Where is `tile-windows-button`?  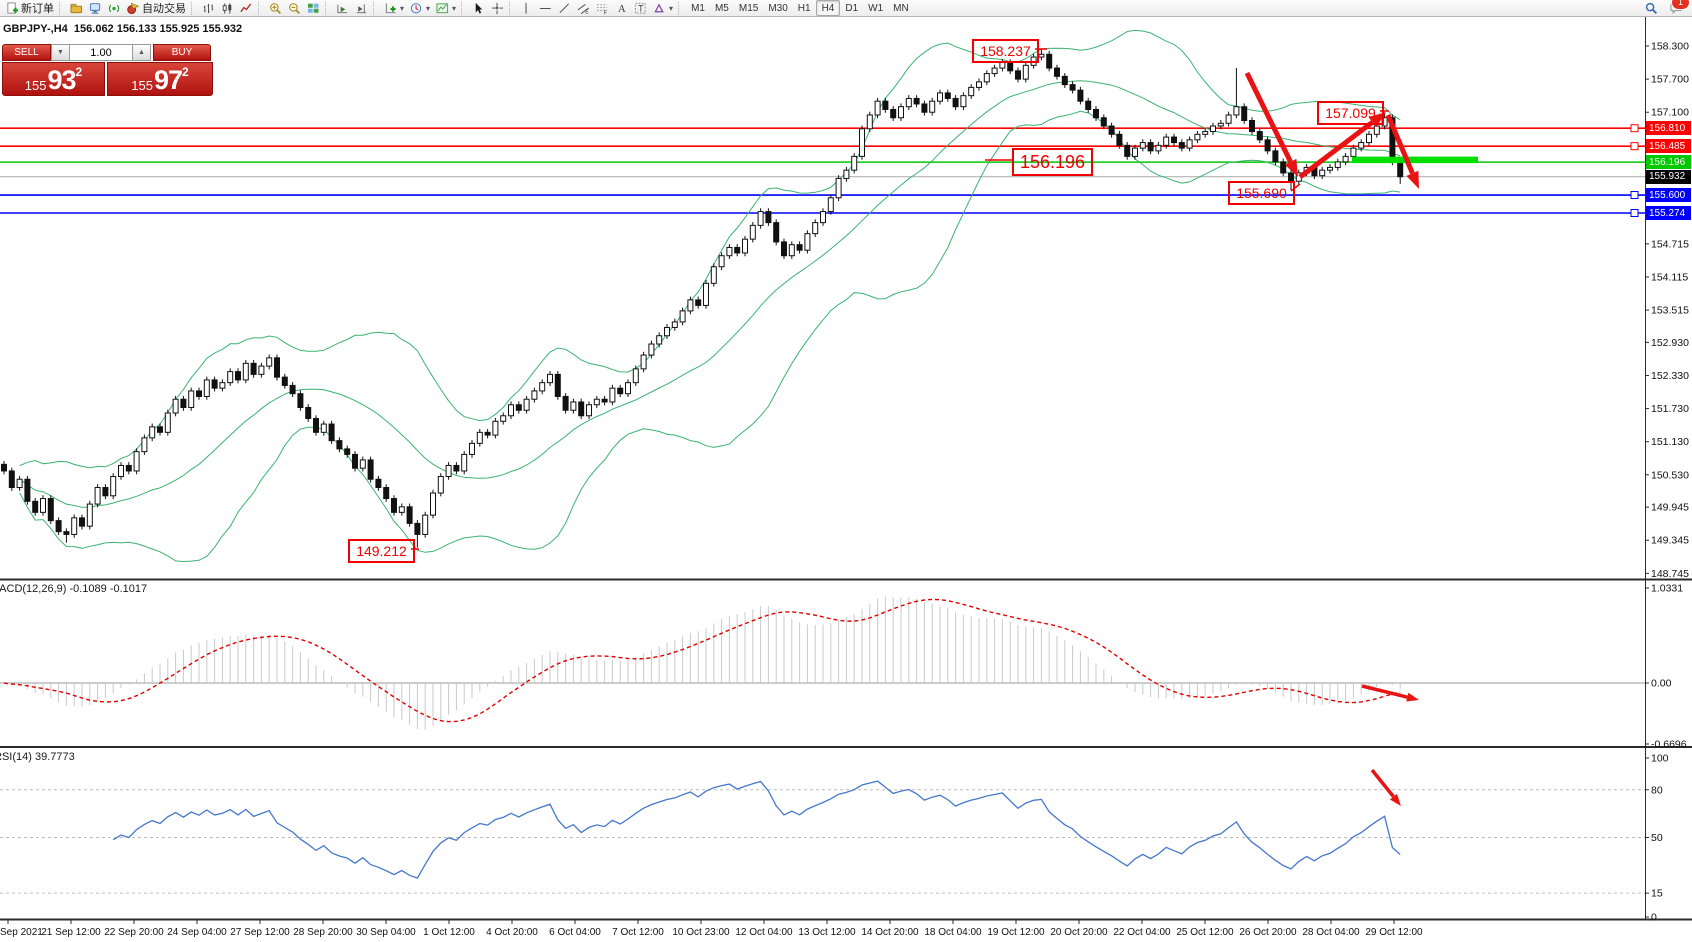 tile-windows-button is located at coordinates (313, 8).